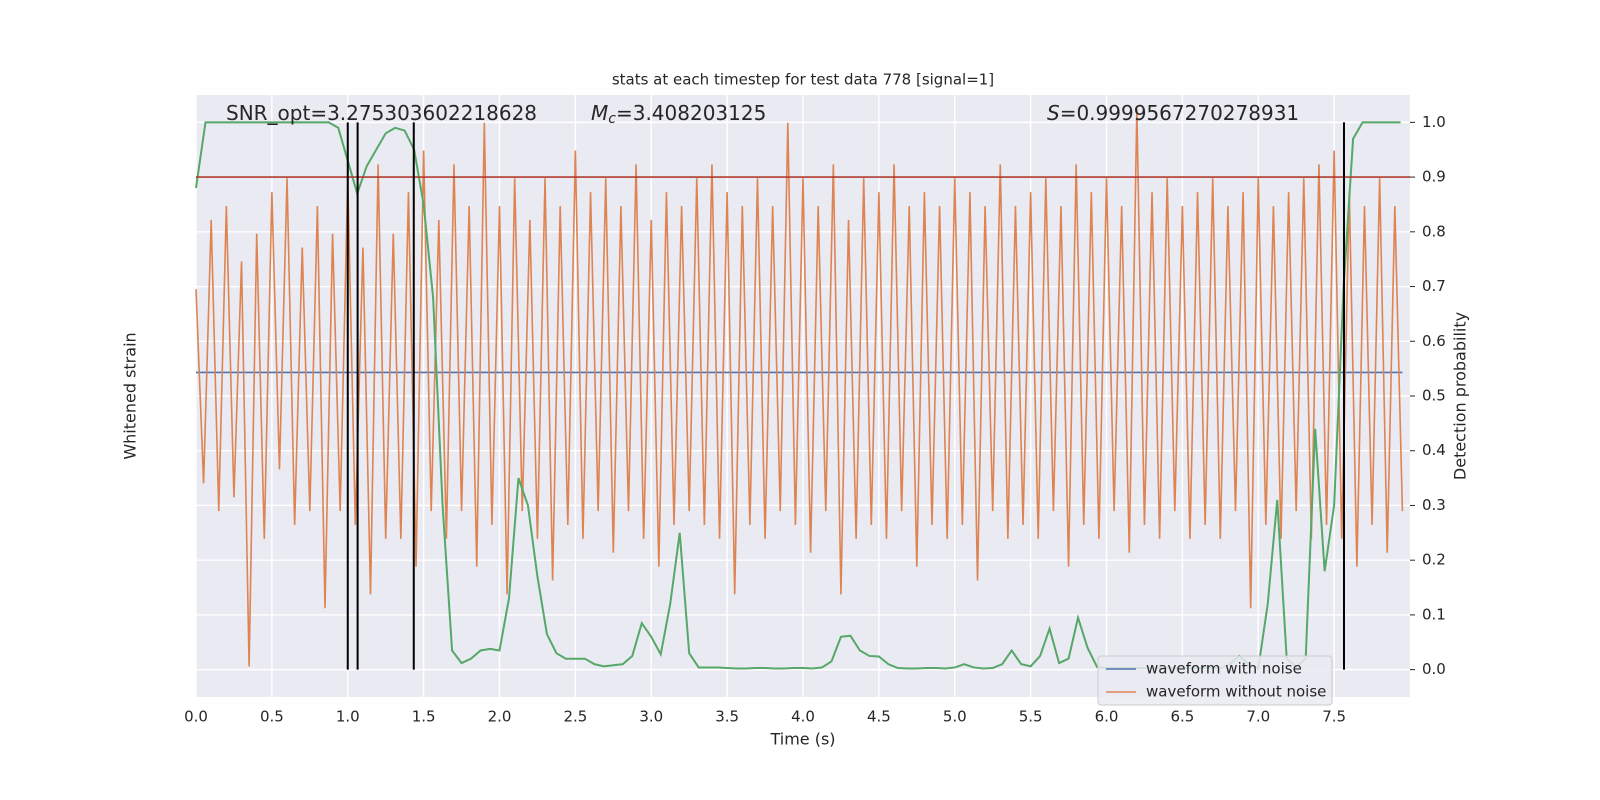 This screenshot has width=1600, height=800. Describe the element at coordinates (599, 113) in the screenshot. I see `annotation-symbol: M` at that location.